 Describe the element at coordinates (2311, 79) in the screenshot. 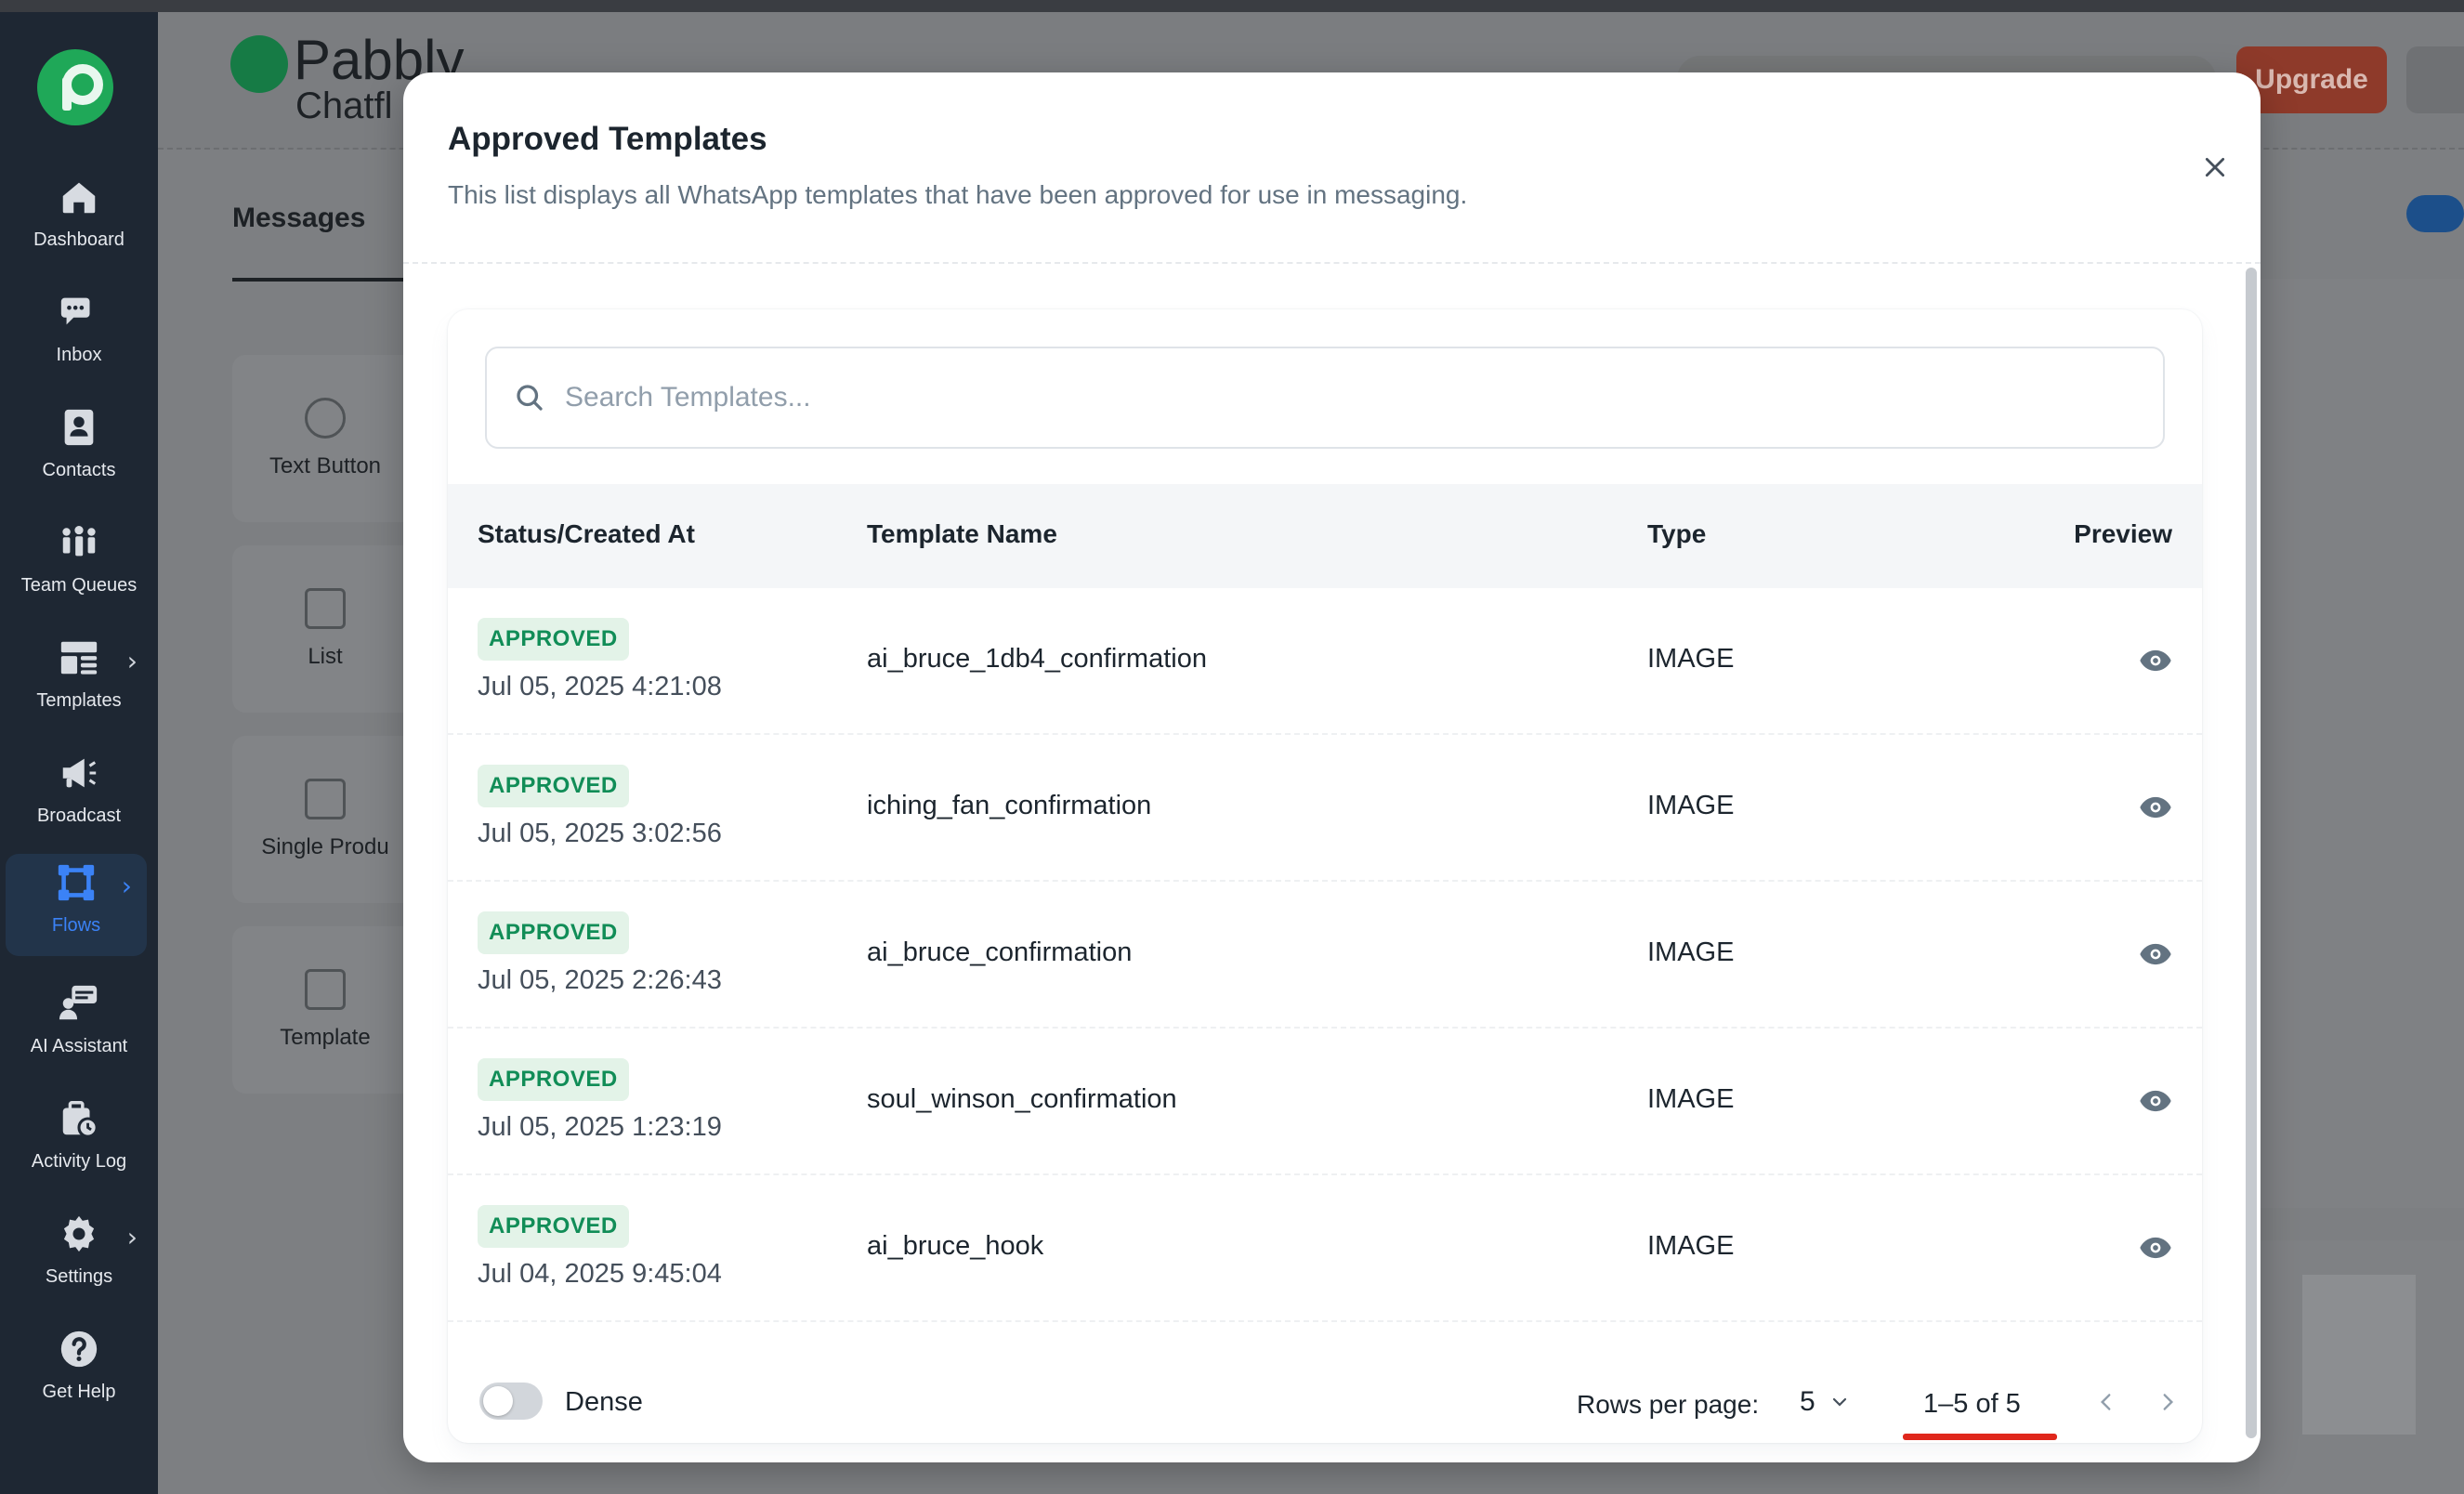

I see `upgrade-button: Upgrade` at that location.